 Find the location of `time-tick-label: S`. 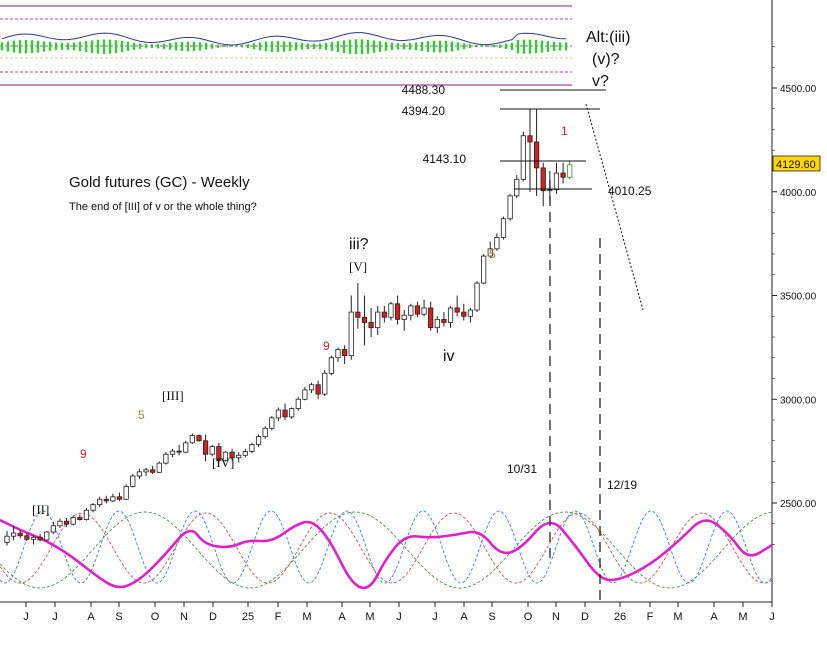

time-tick-label: S is located at coordinates (491, 617).